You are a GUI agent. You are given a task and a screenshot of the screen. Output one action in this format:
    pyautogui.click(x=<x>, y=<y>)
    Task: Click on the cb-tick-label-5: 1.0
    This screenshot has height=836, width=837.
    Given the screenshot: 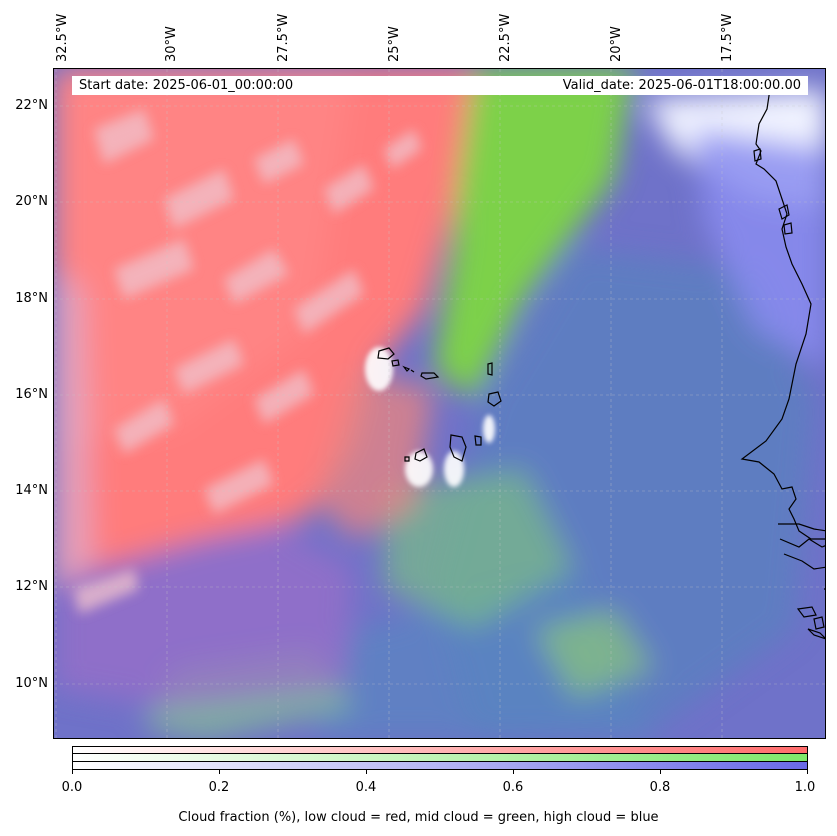 What is the action you would take?
    pyautogui.click(x=805, y=787)
    